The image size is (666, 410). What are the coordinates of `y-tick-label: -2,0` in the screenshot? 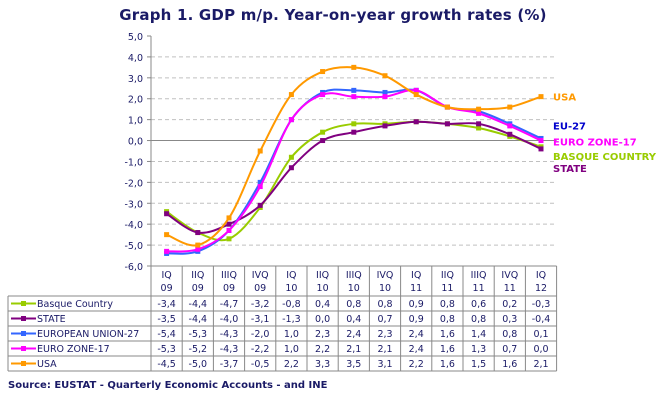 It's located at (133, 183).